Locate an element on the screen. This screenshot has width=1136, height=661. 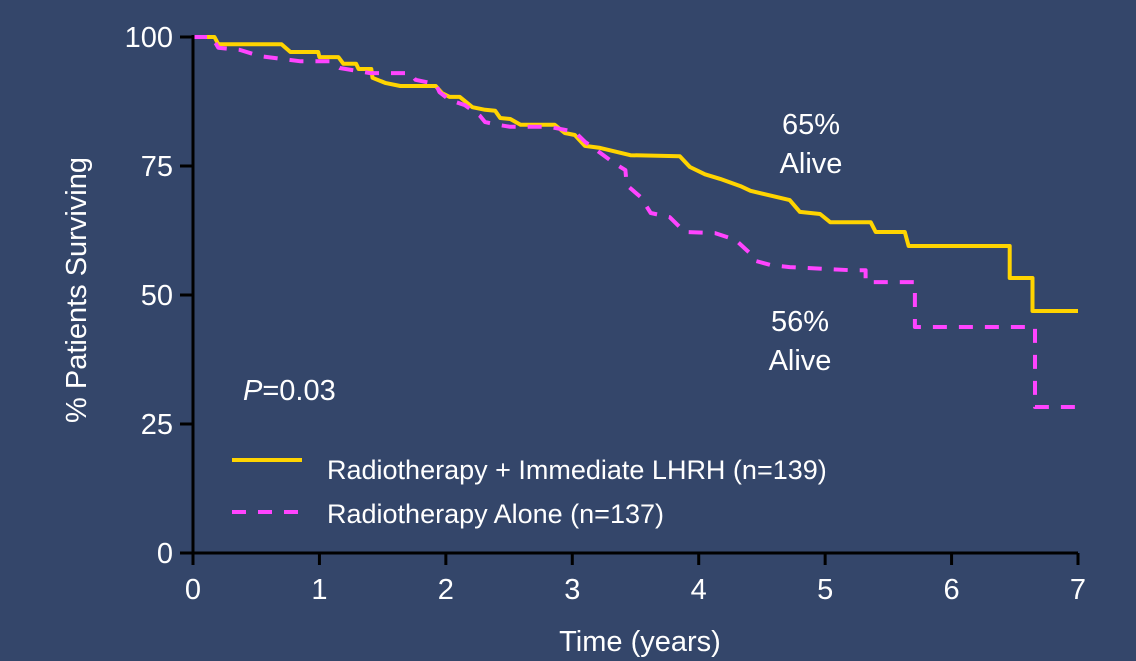
annotation-65-pct: 65% is located at coordinates (811, 125).